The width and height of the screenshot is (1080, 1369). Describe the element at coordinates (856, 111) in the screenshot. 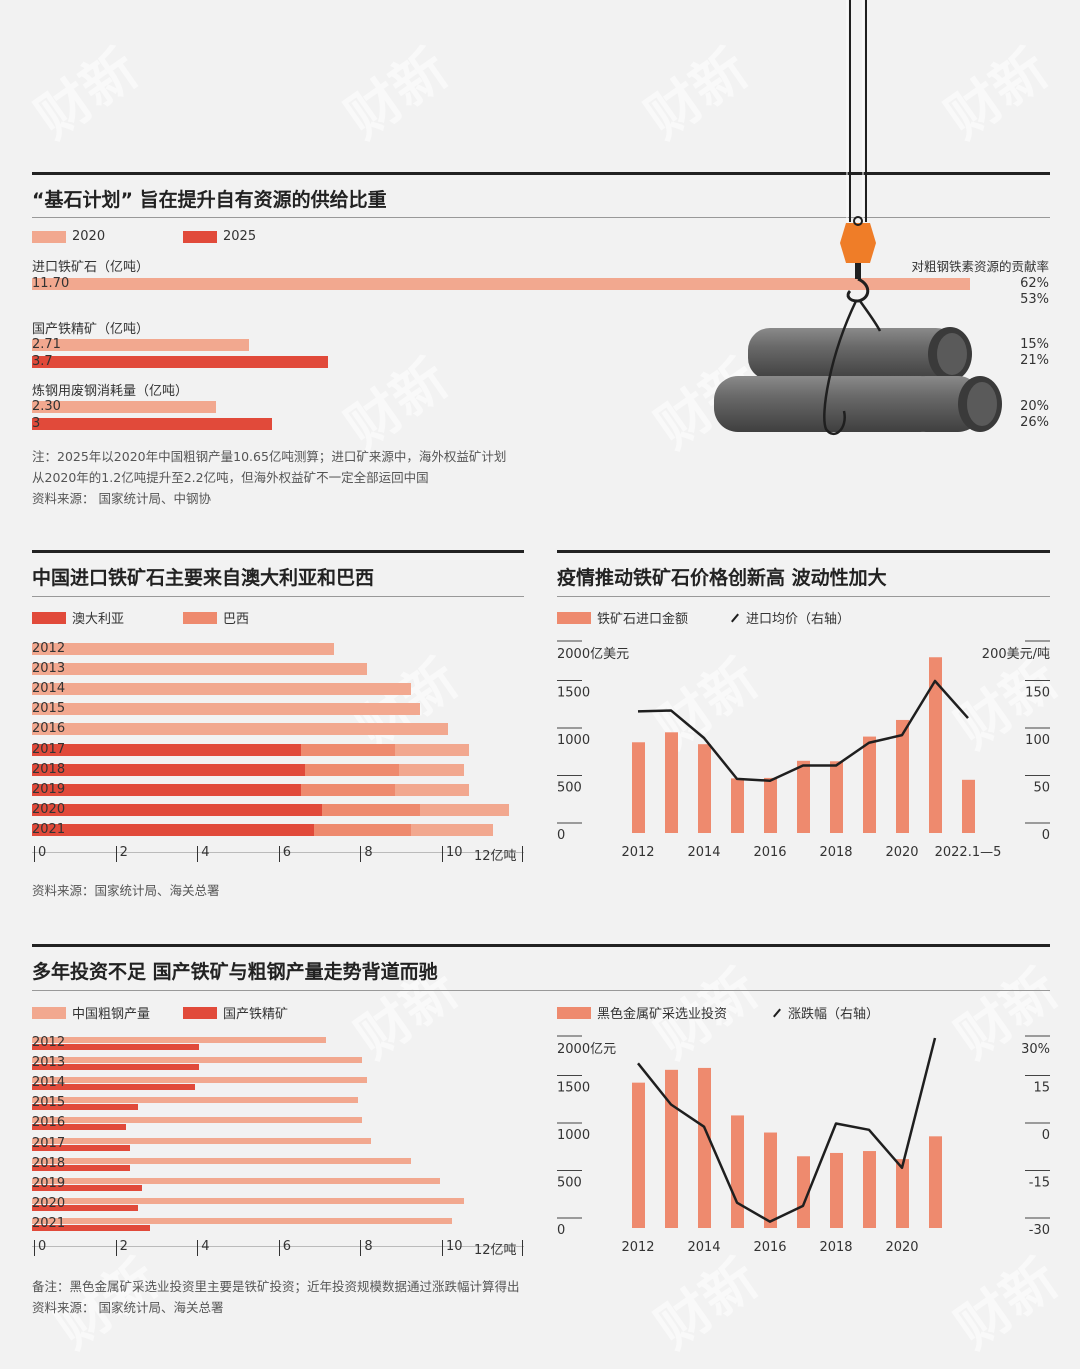

I see `crane-hook-illustration` at that location.